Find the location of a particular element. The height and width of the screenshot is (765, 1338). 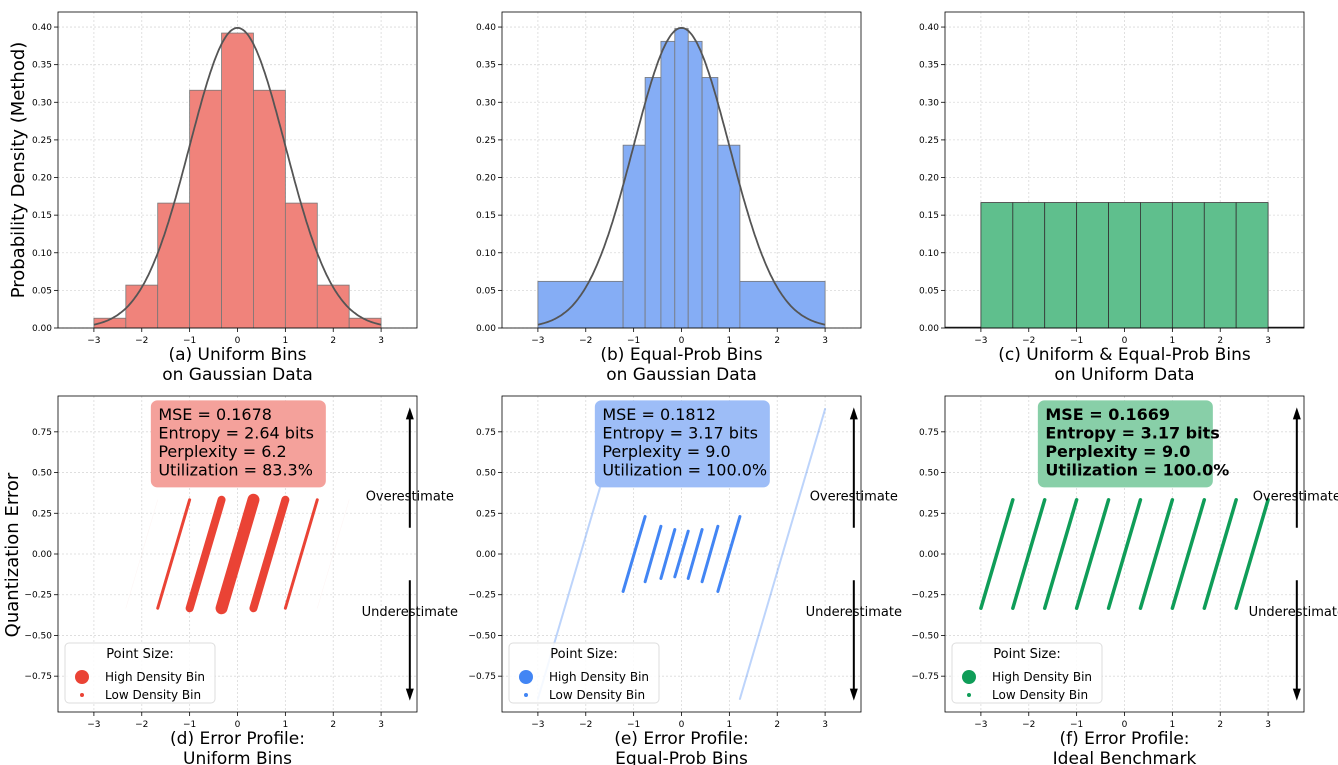

overestimate-arrowhead is located at coordinates (853, 413).